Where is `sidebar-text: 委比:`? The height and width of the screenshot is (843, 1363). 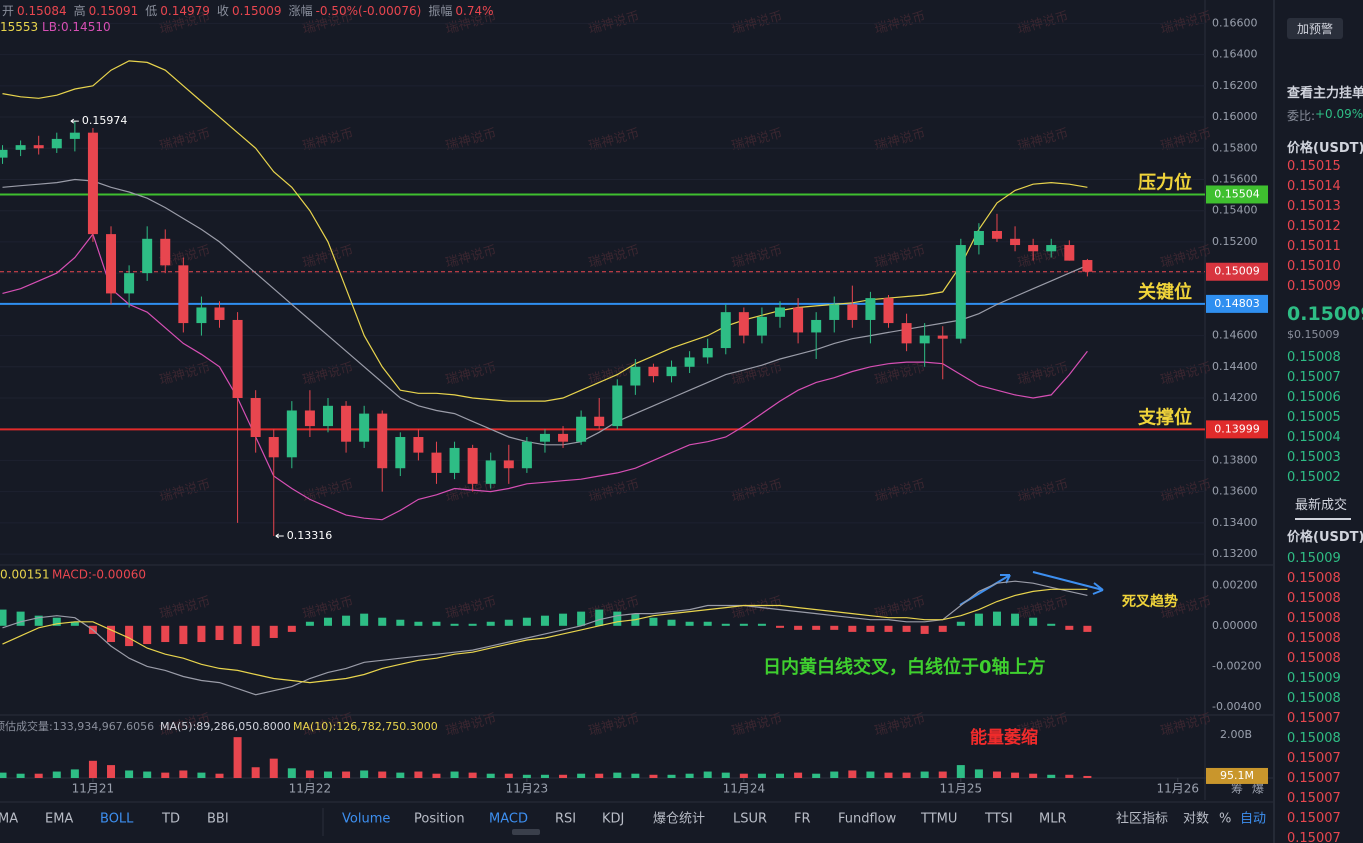
sidebar-text: 委比: is located at coordinates (1301, 116).